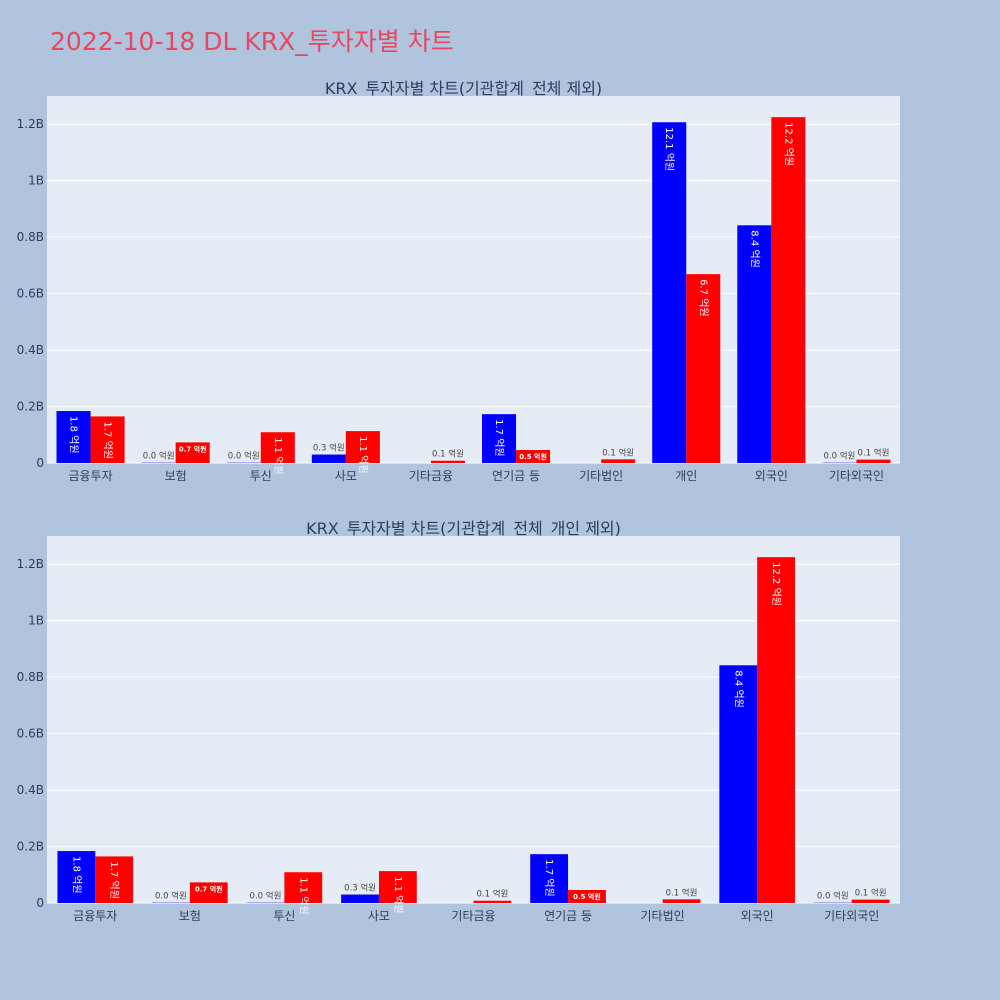 The image size is (1000, 1000). What do you see at coordinates (703, 297) in the screenshot?
I see `bar-label: 6.7 억원` at bounding box center [703, 297].